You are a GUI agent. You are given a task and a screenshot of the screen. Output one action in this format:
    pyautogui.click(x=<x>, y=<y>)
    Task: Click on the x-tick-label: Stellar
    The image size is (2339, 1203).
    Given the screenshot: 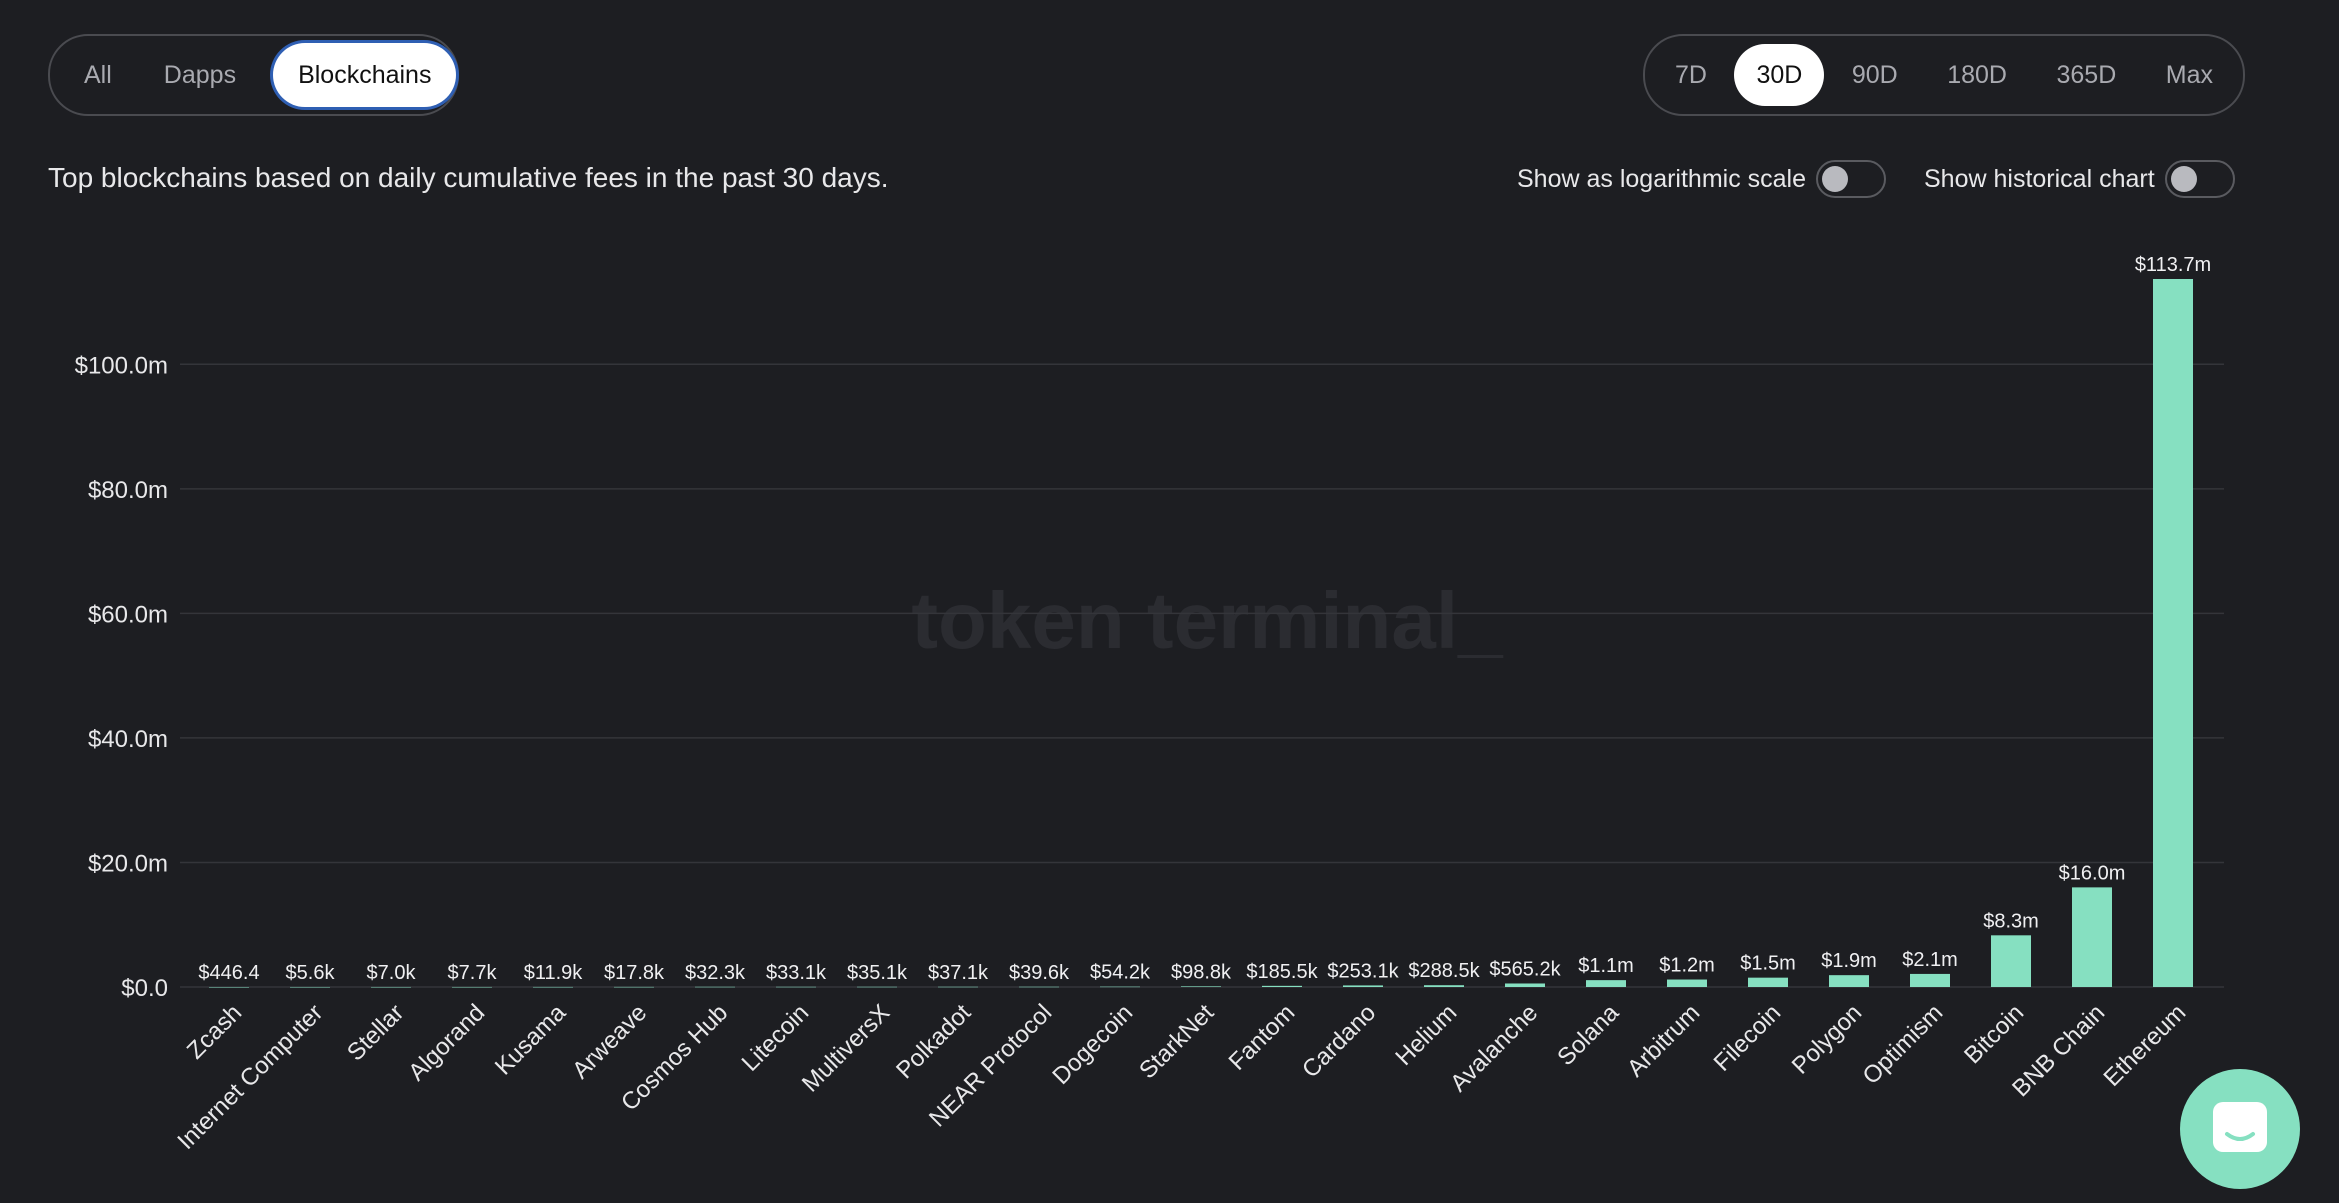 What is the action you would take?
    pyautogui.click(x=375, y=1032)
    